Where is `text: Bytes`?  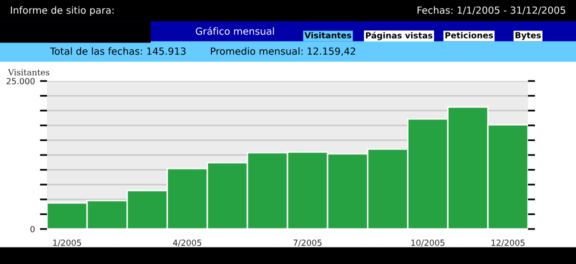 text: Bytes is located at coordinates (528, 36).